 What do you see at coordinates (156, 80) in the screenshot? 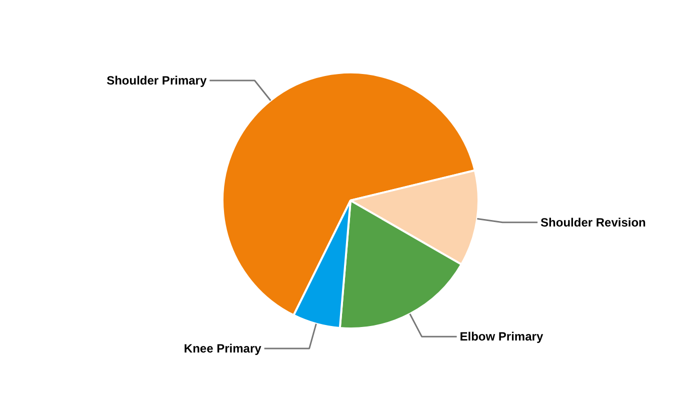
I see `slice-label: Shoulder Primary` at bounding box center [156, 80].